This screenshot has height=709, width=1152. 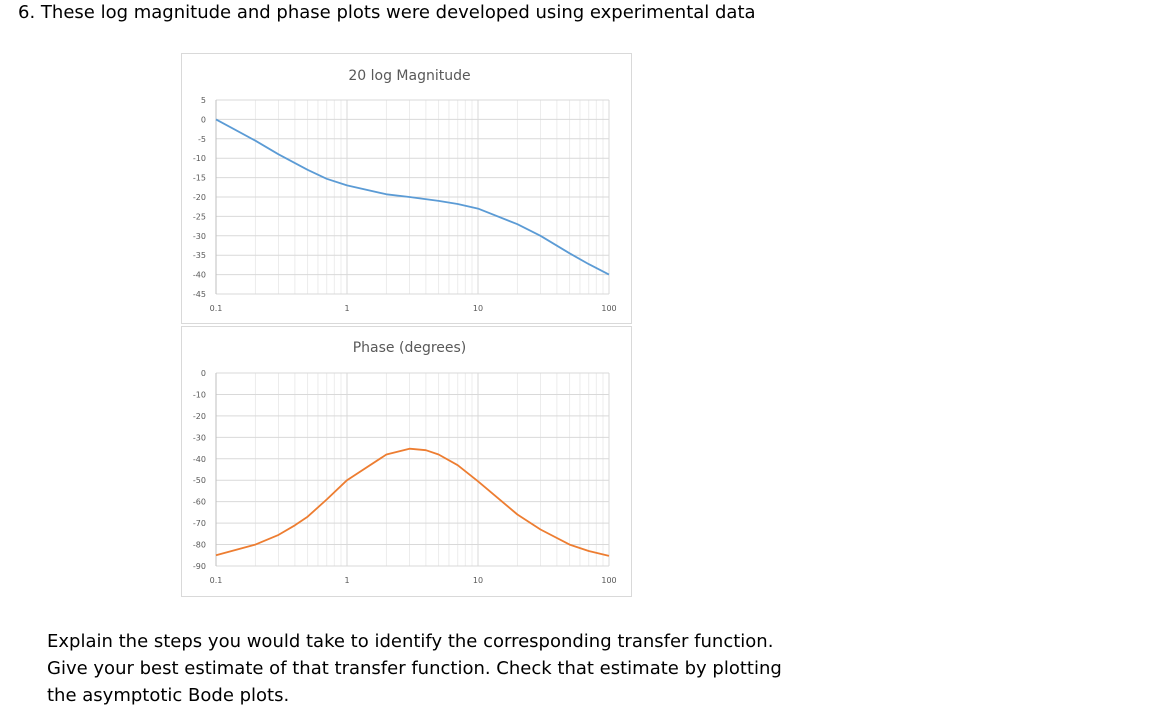 I want to click on y-tick-label: -70, so click(x=199, y=523).